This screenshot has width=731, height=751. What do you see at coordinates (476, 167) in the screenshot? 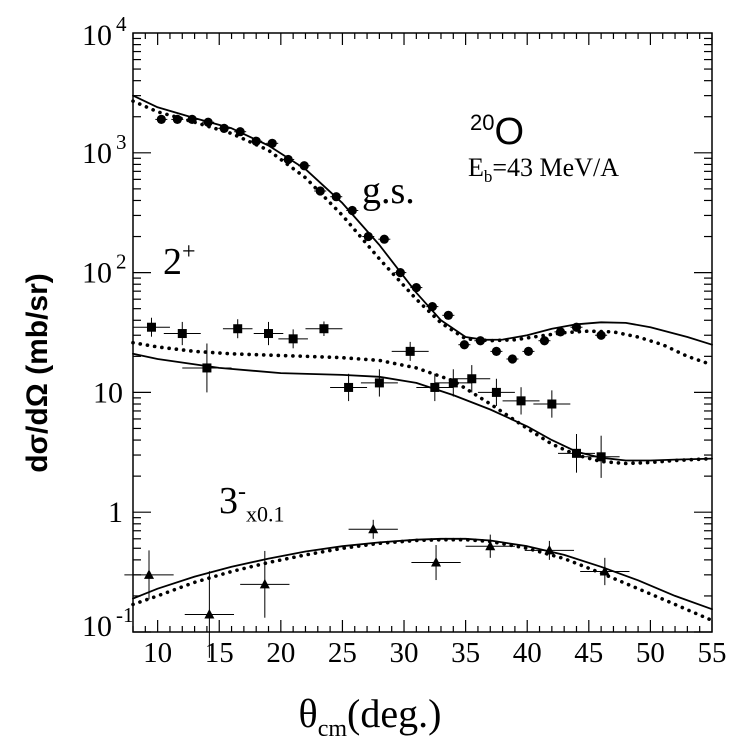
I see `beam-prefix: E` at bounding box center [476, 167].